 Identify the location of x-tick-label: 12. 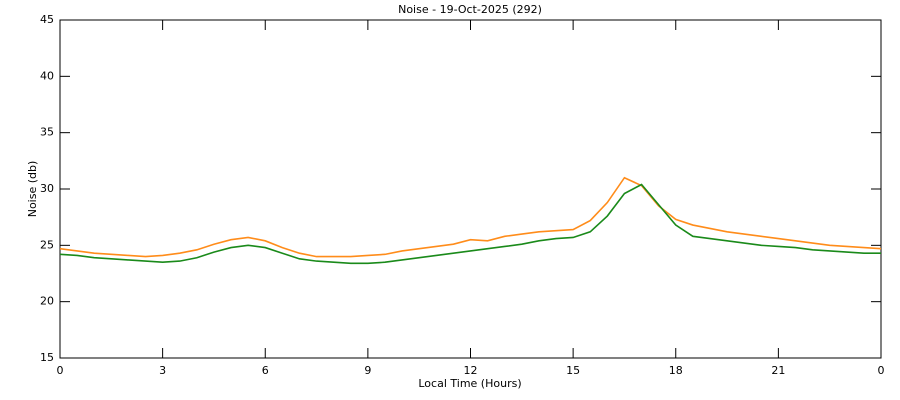
(471, 370).